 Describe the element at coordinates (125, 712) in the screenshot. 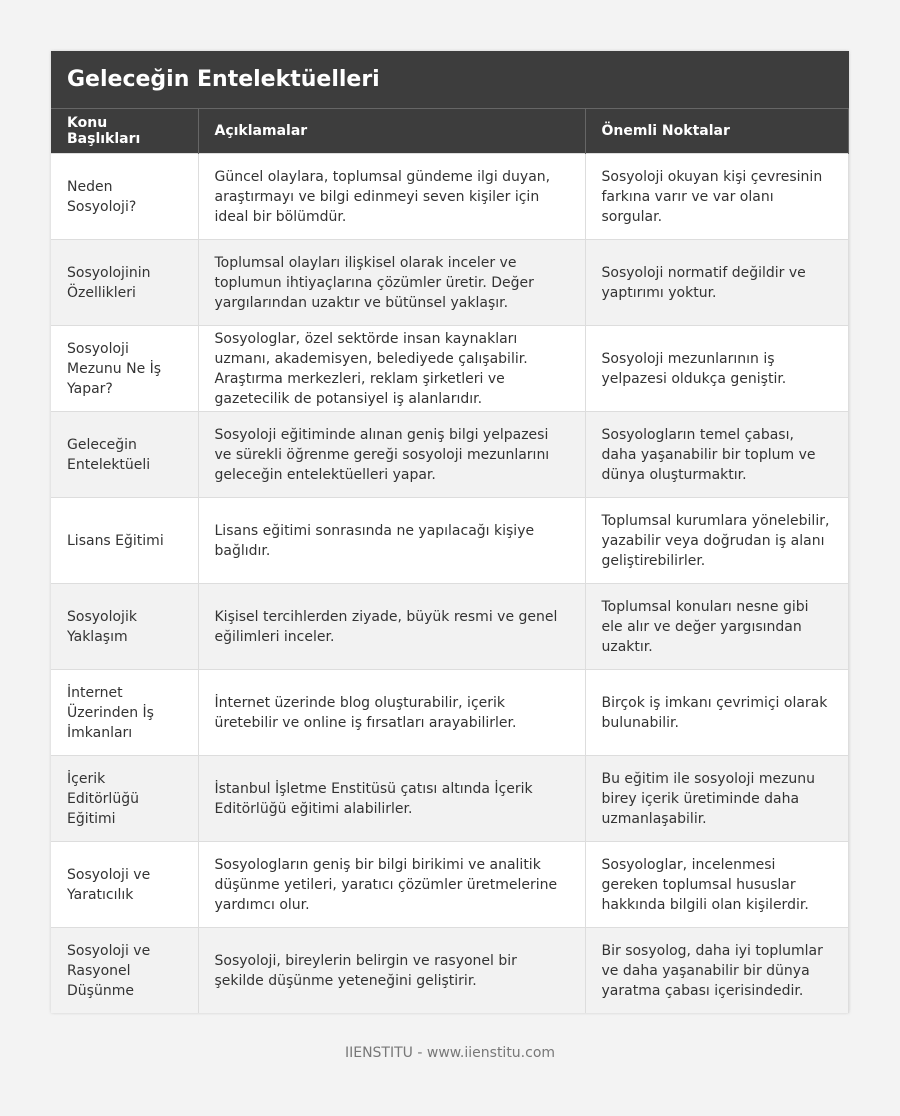

I see `cell: İnternet Üzerinden İş İmkanları` at that location.